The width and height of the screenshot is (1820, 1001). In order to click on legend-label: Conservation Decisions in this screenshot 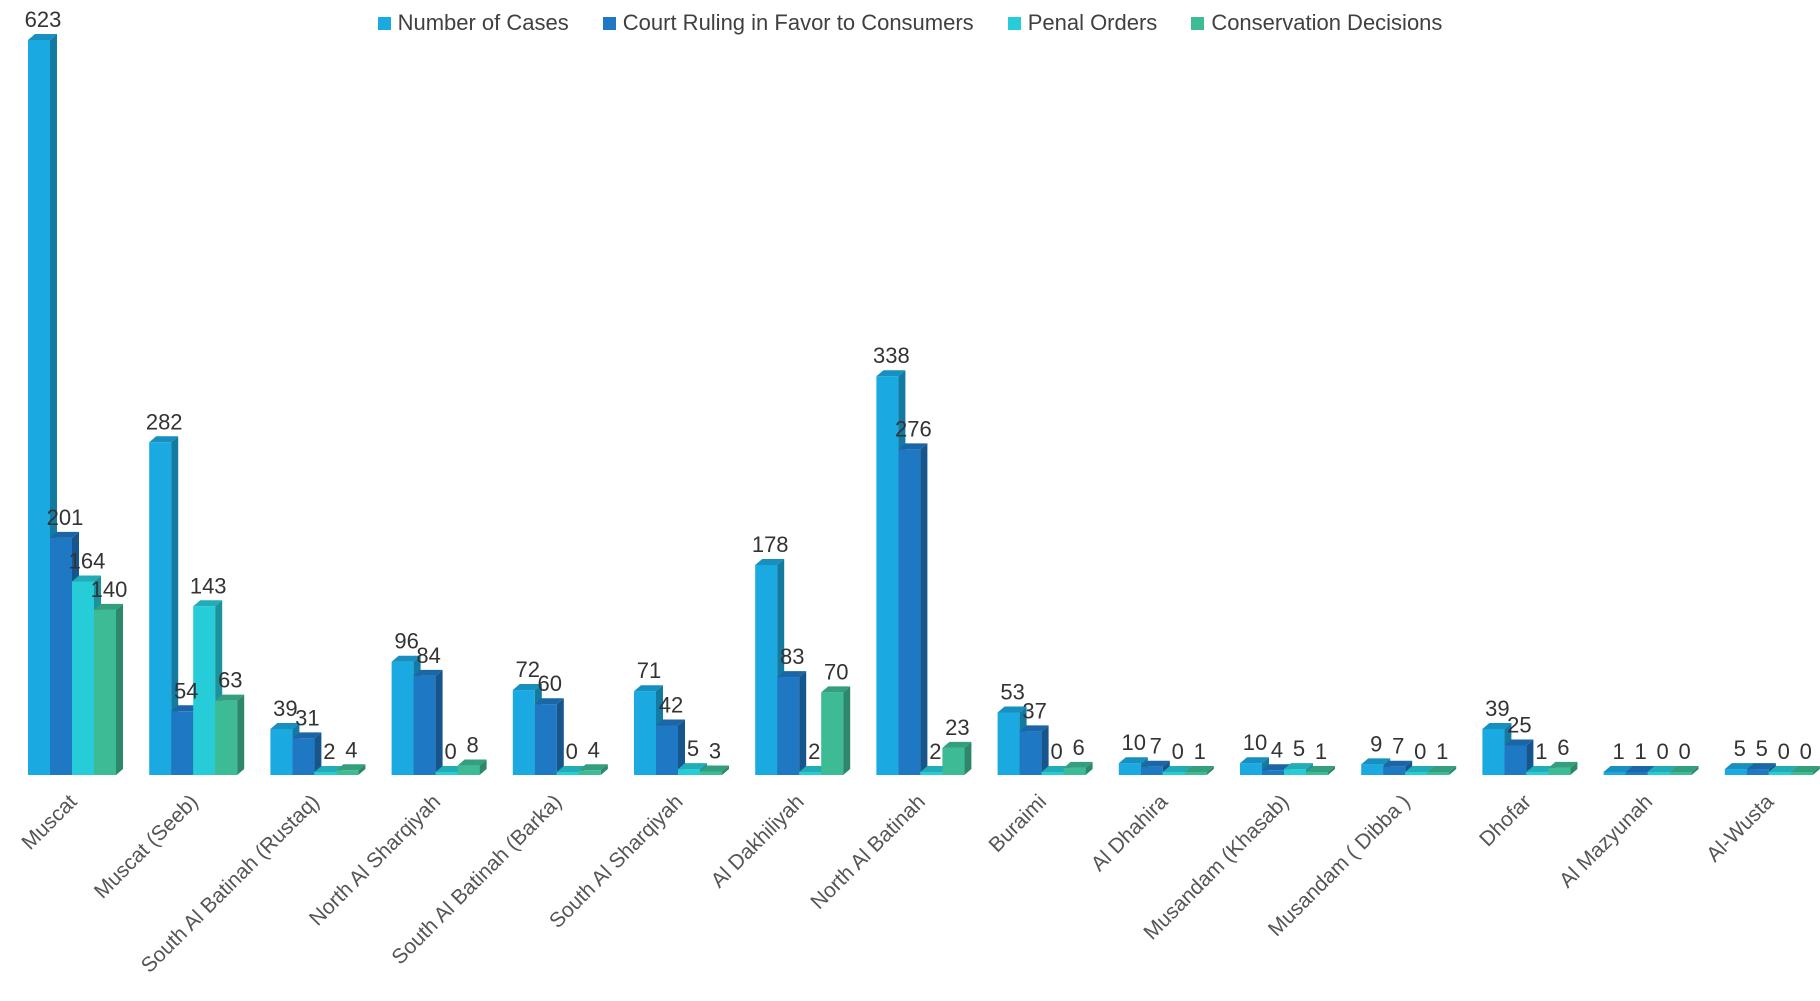, I will do `click(1327, 22)`.